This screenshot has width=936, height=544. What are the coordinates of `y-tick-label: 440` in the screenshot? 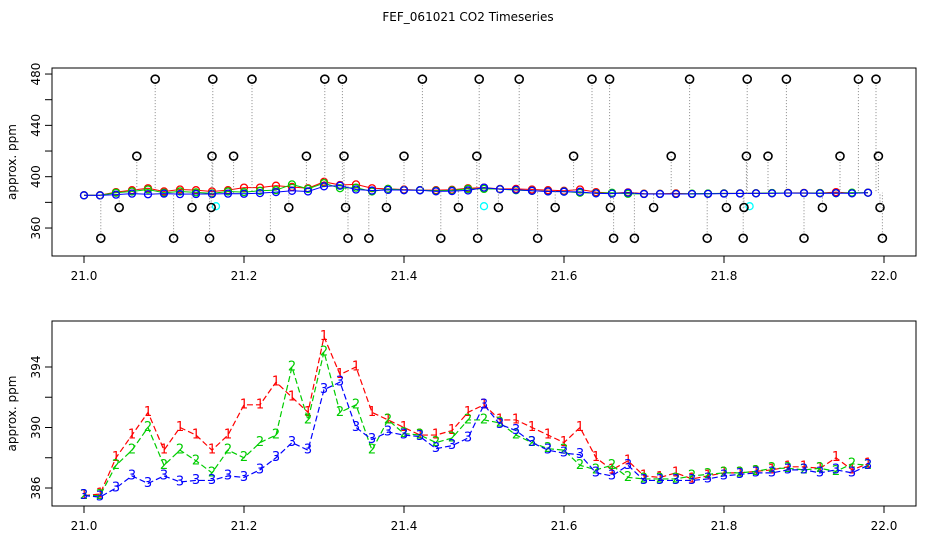 It's located at (36, 125).